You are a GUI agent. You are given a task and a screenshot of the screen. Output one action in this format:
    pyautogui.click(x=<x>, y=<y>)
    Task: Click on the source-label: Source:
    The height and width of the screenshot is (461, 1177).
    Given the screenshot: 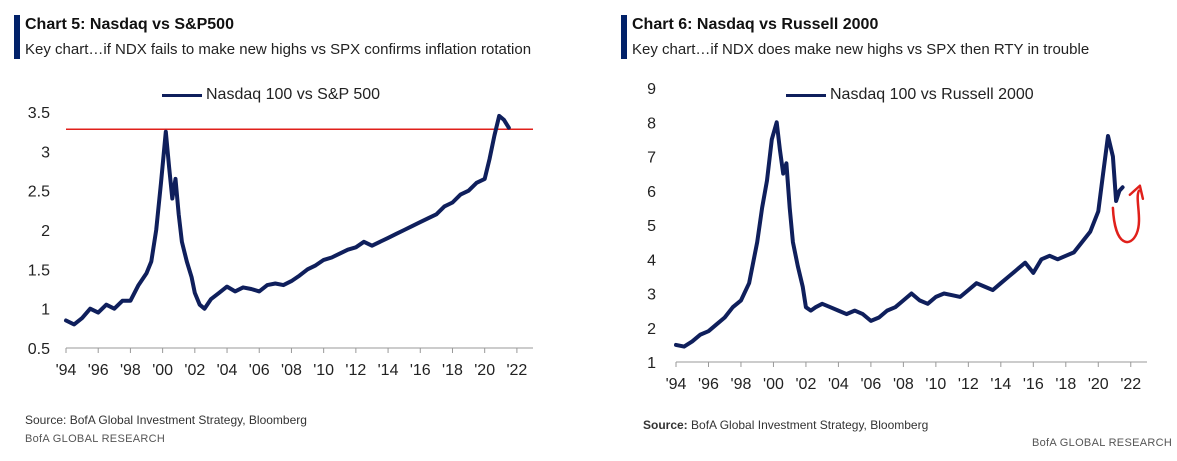 What is the action you would take?
    pyautogui.click(x=665, y=425)
    